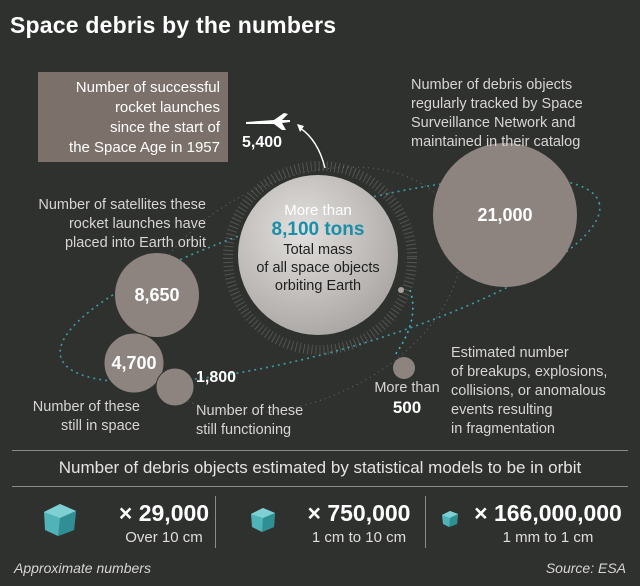  What do you see at coordinates (407, 388) in the screenshot?
I see `fragmentation-prefix: More than` at bounding box center [407, 388].